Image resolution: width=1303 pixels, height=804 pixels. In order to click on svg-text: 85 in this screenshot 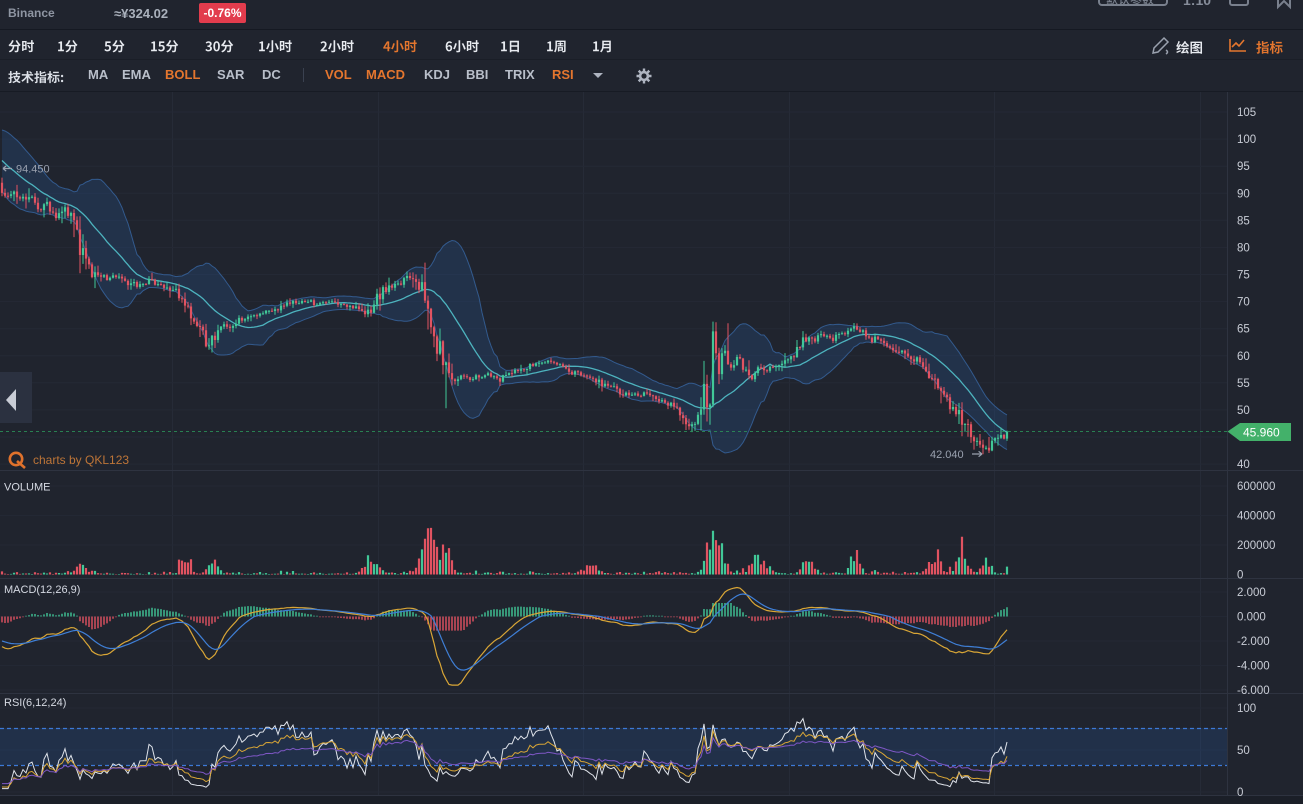, I will do `click(1243, 221)`.